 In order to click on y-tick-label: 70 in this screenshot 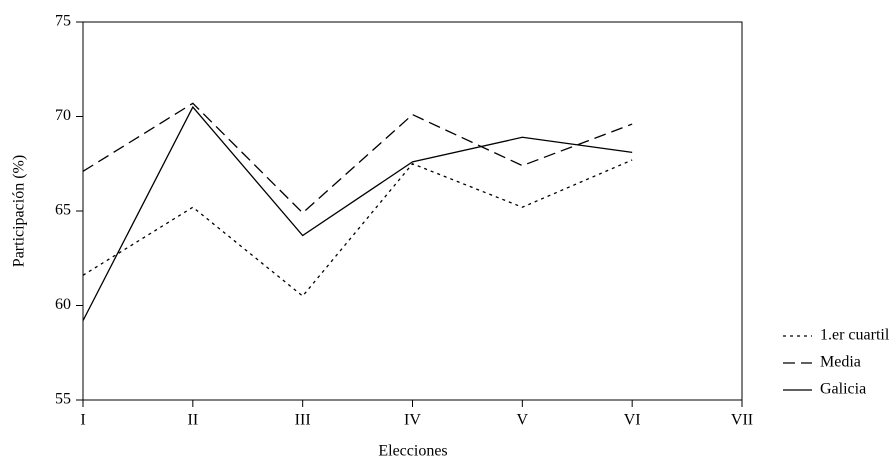, I will do `click(63, 115)`.